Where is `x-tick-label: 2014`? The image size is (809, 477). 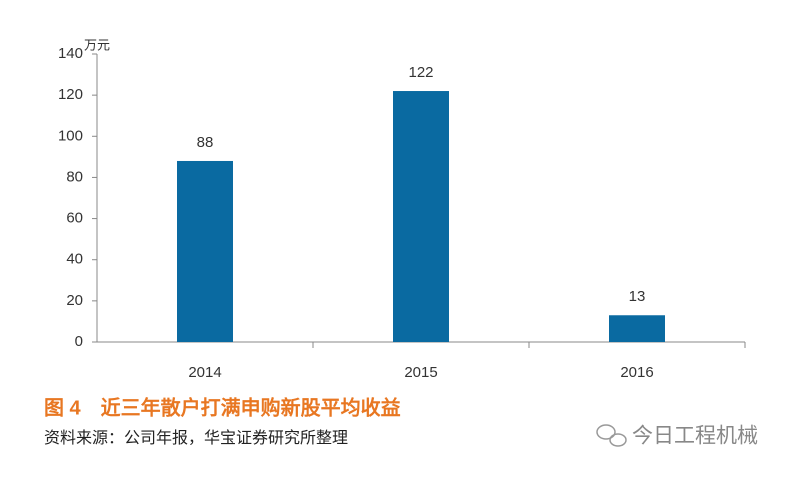
x-tick-label: 2014 is located at coordinates (204, 372).